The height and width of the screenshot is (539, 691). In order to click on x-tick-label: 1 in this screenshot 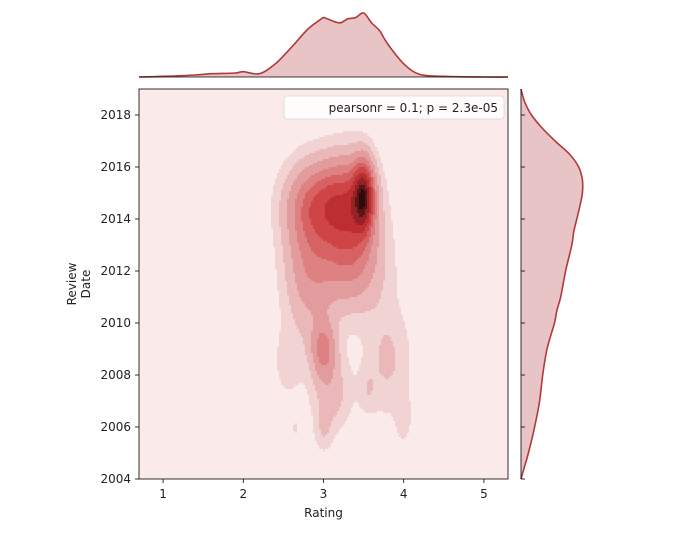, I will do `click(163, 494)`.